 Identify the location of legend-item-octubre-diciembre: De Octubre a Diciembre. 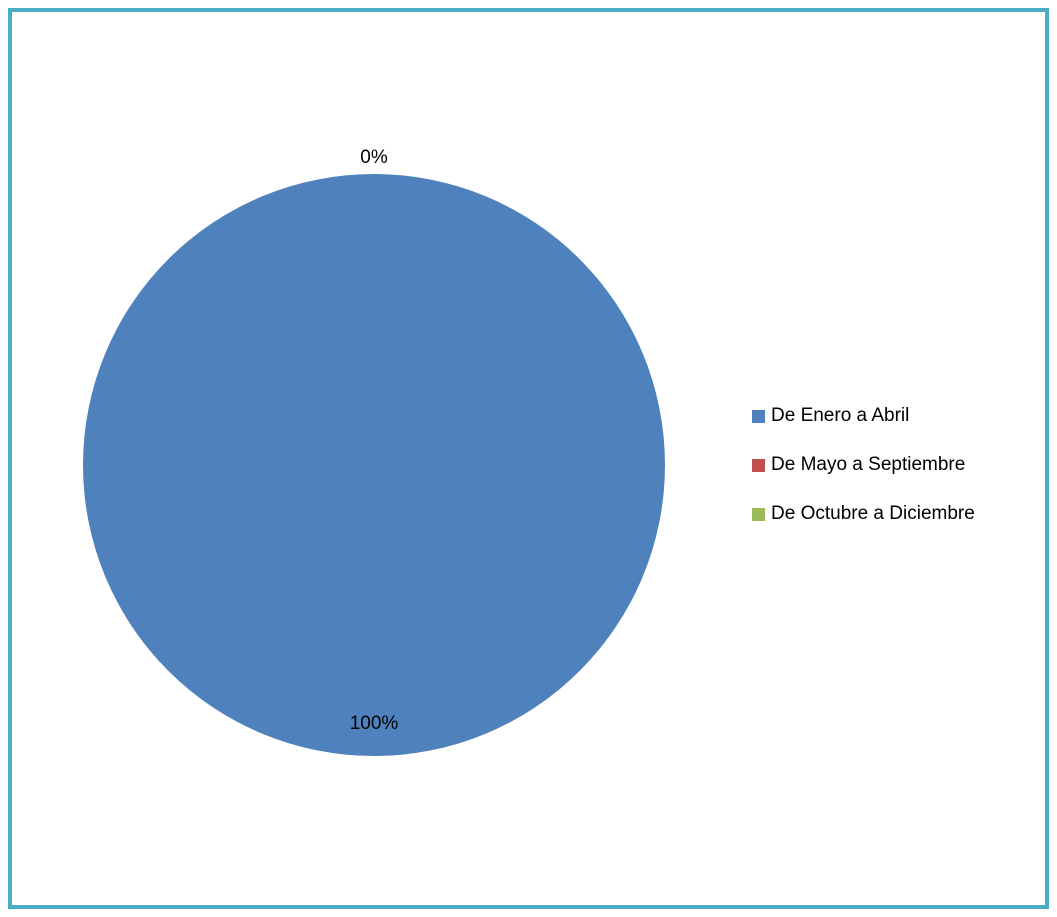
(863, 514).